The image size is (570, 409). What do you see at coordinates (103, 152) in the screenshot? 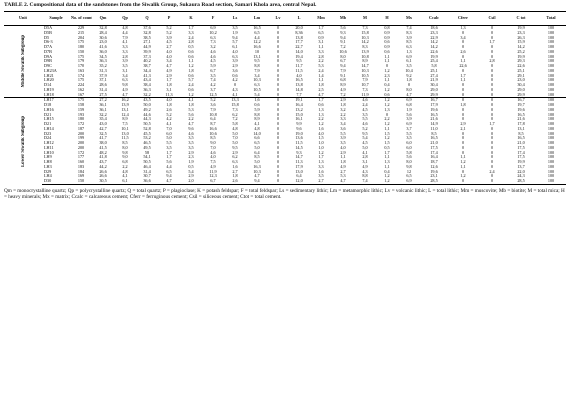
I see `value-cell: 48,2` at bounding box center [103, 152].